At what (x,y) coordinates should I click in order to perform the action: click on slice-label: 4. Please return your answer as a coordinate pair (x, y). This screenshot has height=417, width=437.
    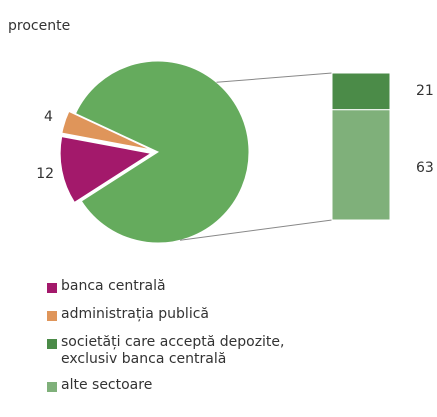
    Looking at the image, I should click on (48, 117).